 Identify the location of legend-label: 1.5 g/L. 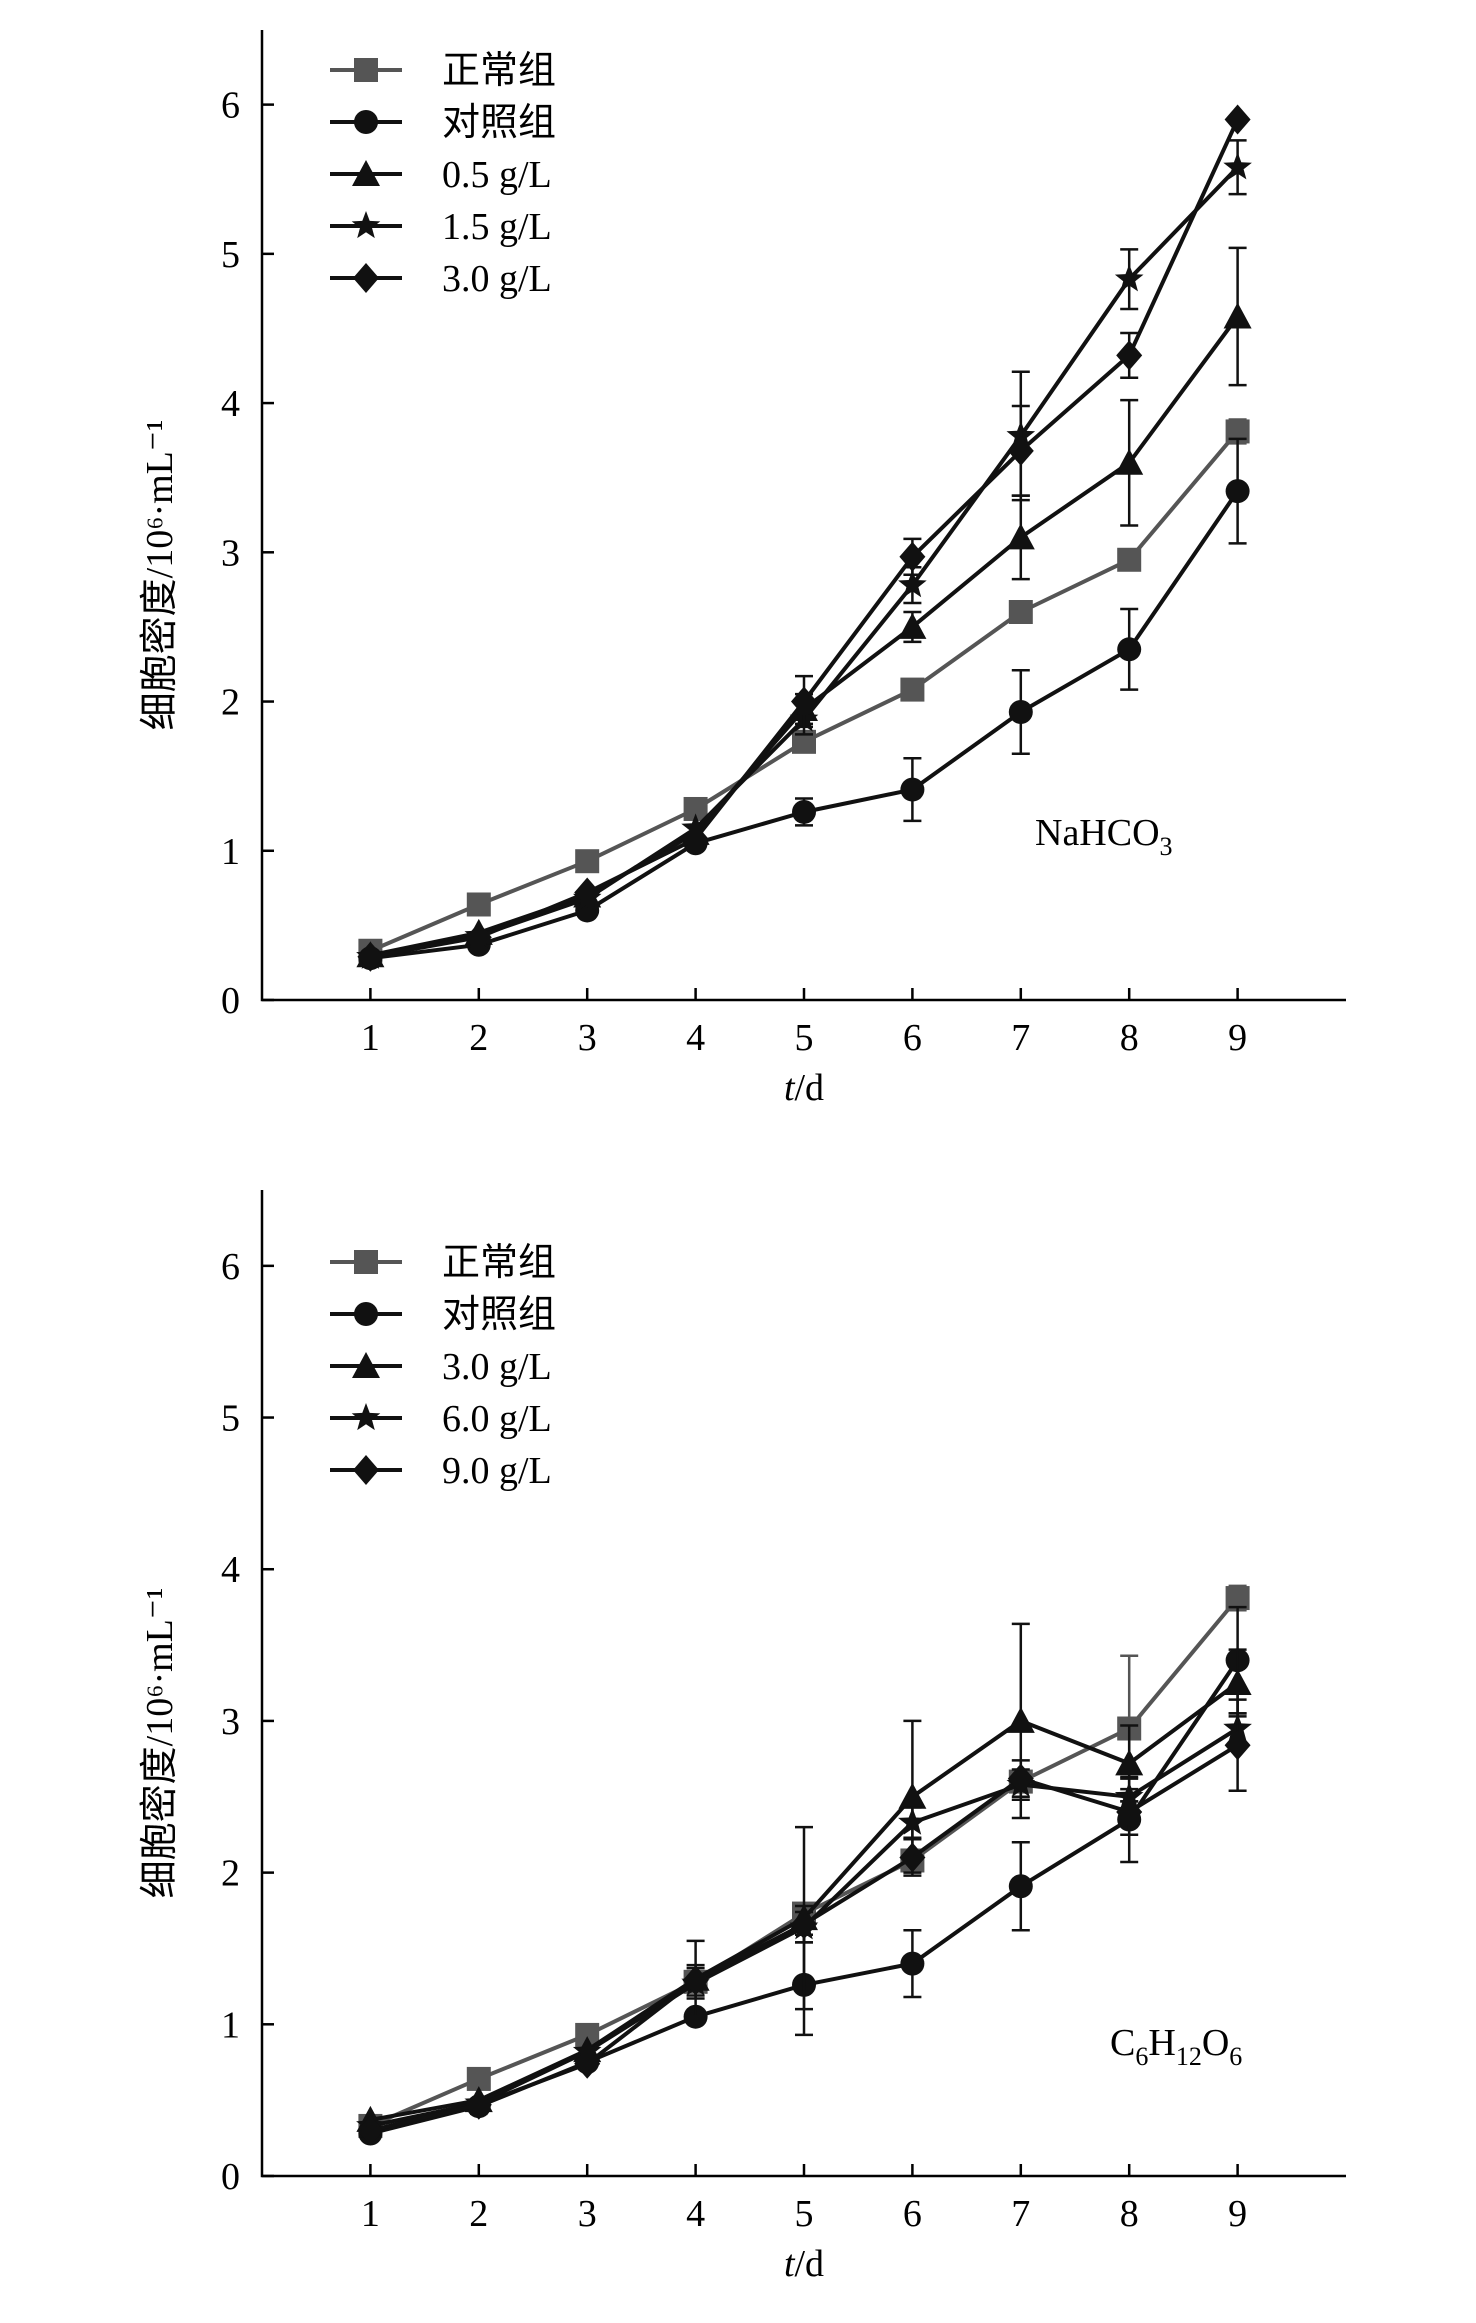
(497, 227).